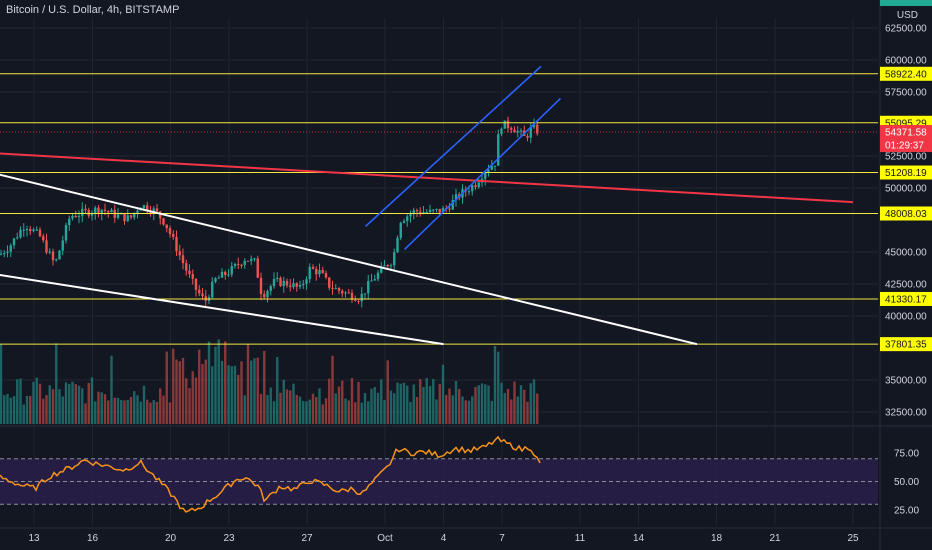  I want to click on x-tick-label: 25, so click(853, 538).